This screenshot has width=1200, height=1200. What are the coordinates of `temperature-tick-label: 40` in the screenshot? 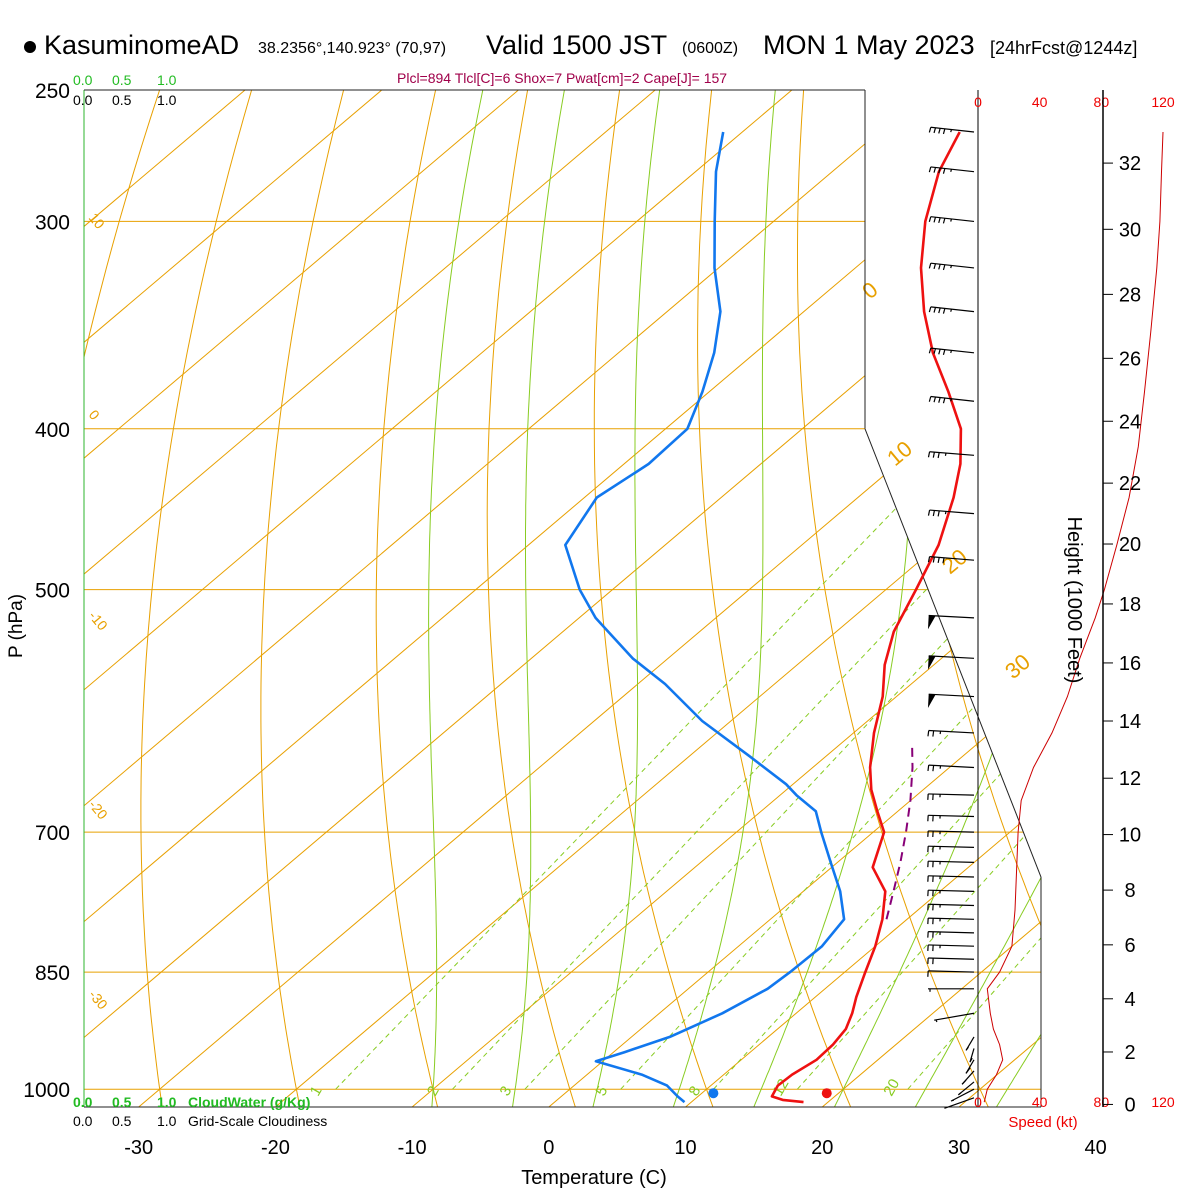 It's located at (1096, 1148).